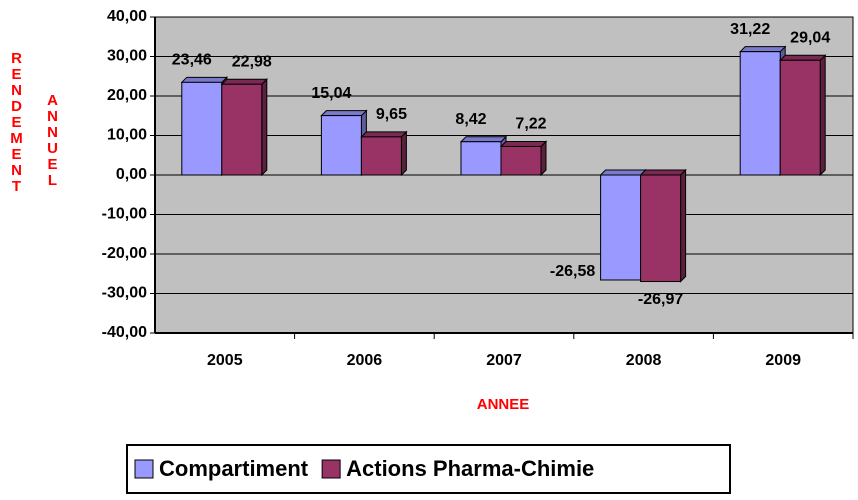 The height and width of the screenshot is (500, 858). I want to click on value-label: -26,97, so click(660, 299).